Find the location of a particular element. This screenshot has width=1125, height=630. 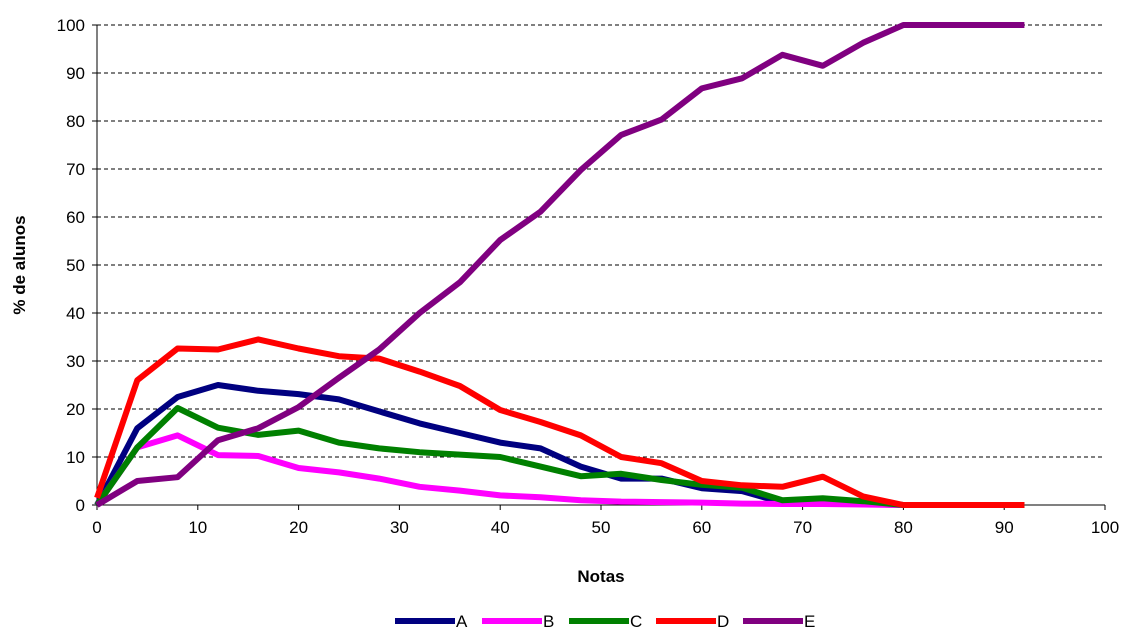

x-tick-label: 50 is located at coordinates (601, 527).